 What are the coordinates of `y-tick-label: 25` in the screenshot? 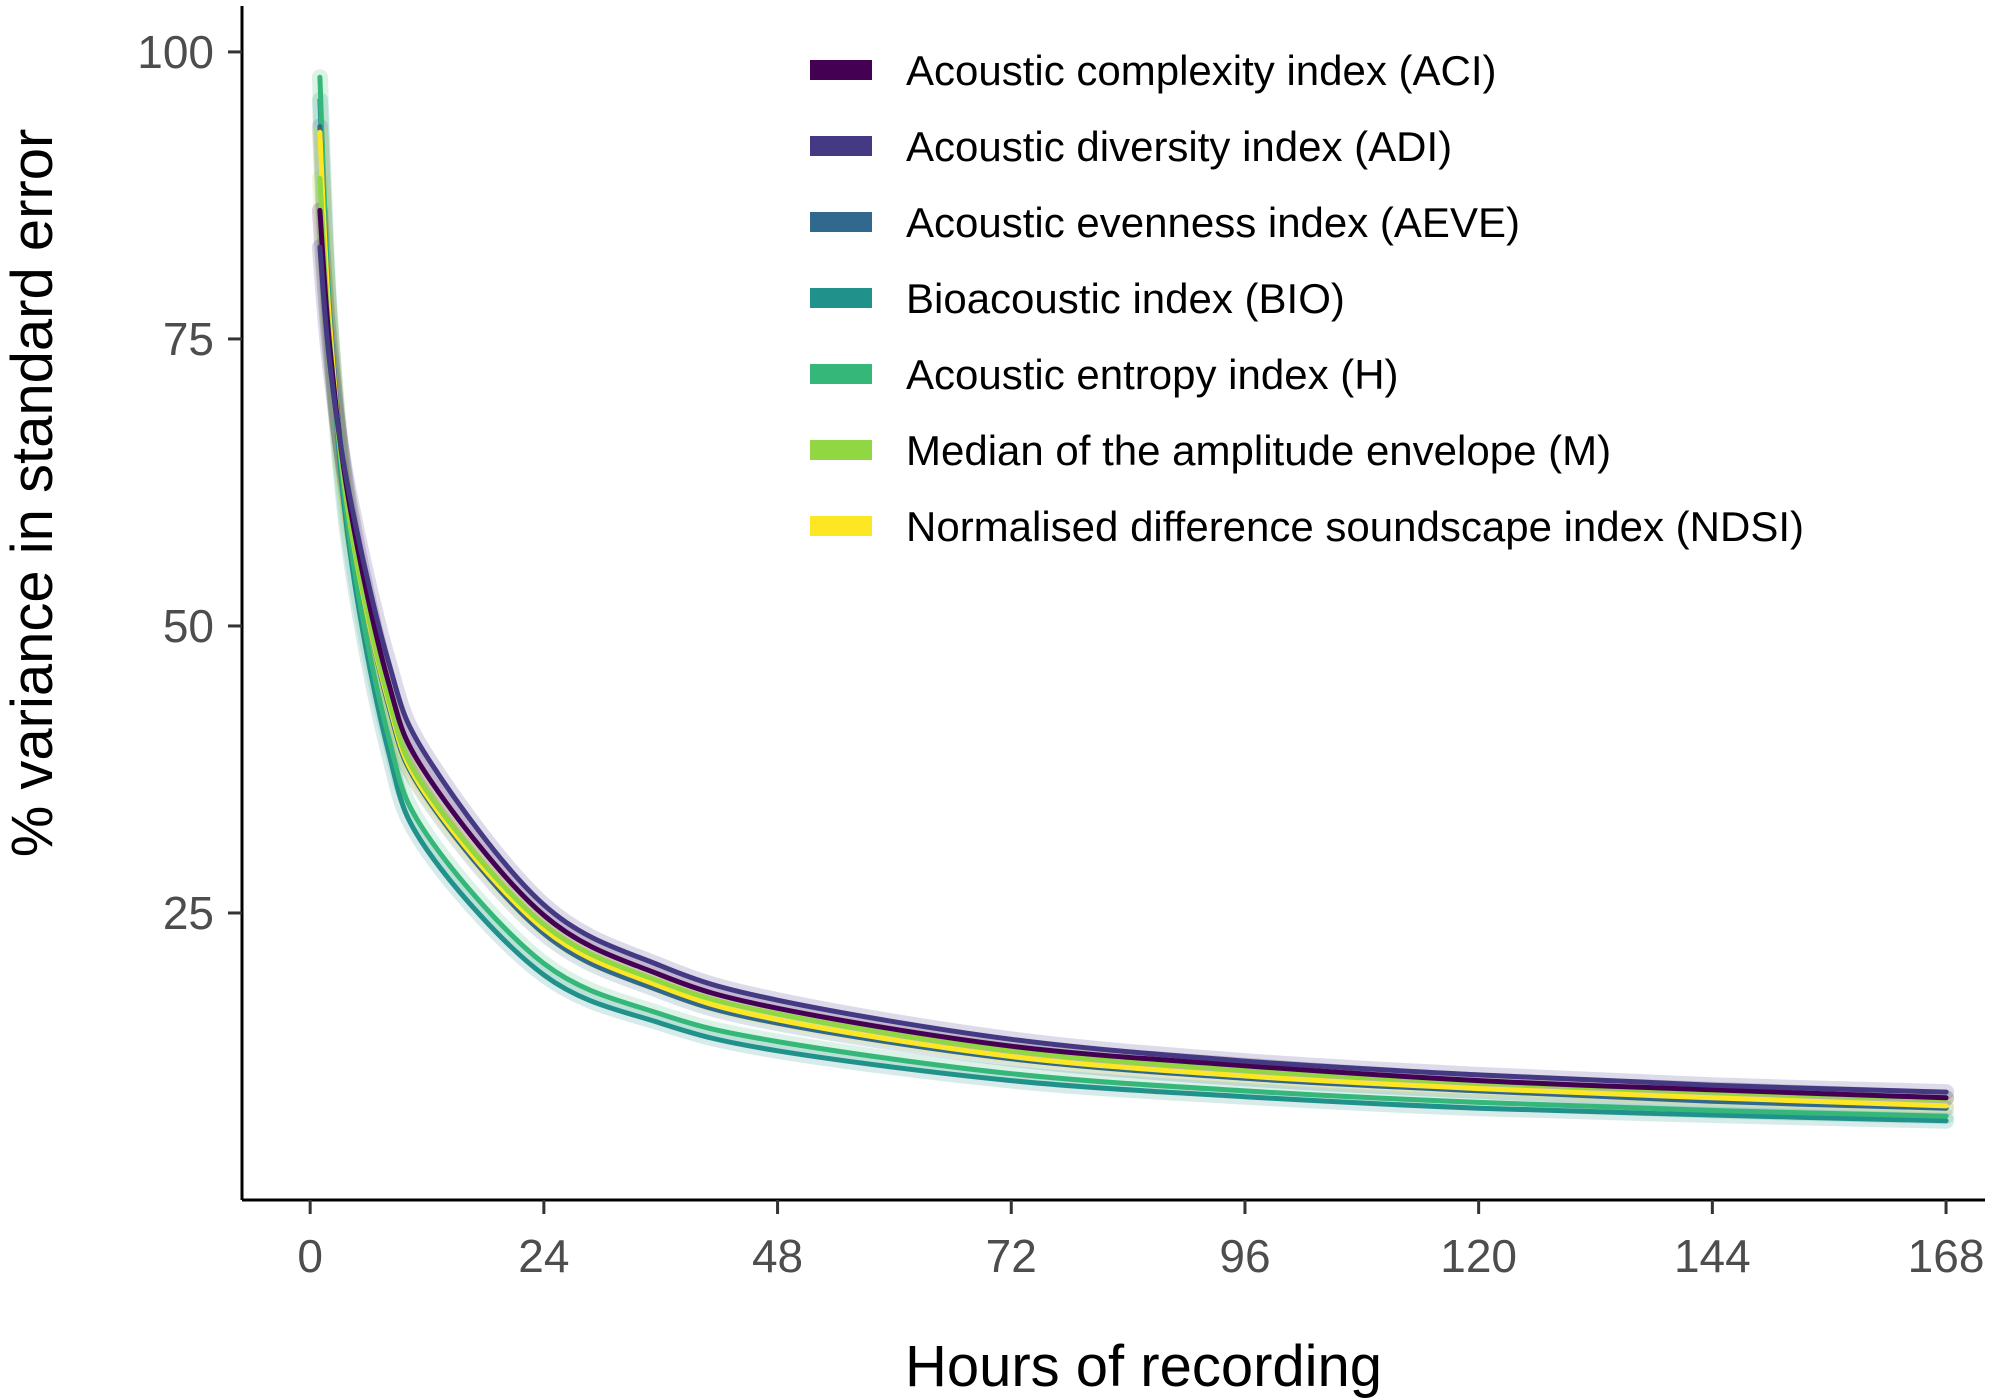 It's located at (188, 913).